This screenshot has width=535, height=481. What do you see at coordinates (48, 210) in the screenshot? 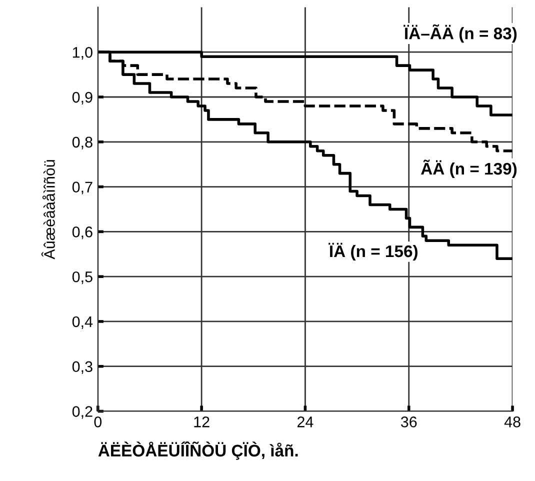
I see `y-axis-title: Âûæèâàåìîñòü` at bounding box center [48, 210].